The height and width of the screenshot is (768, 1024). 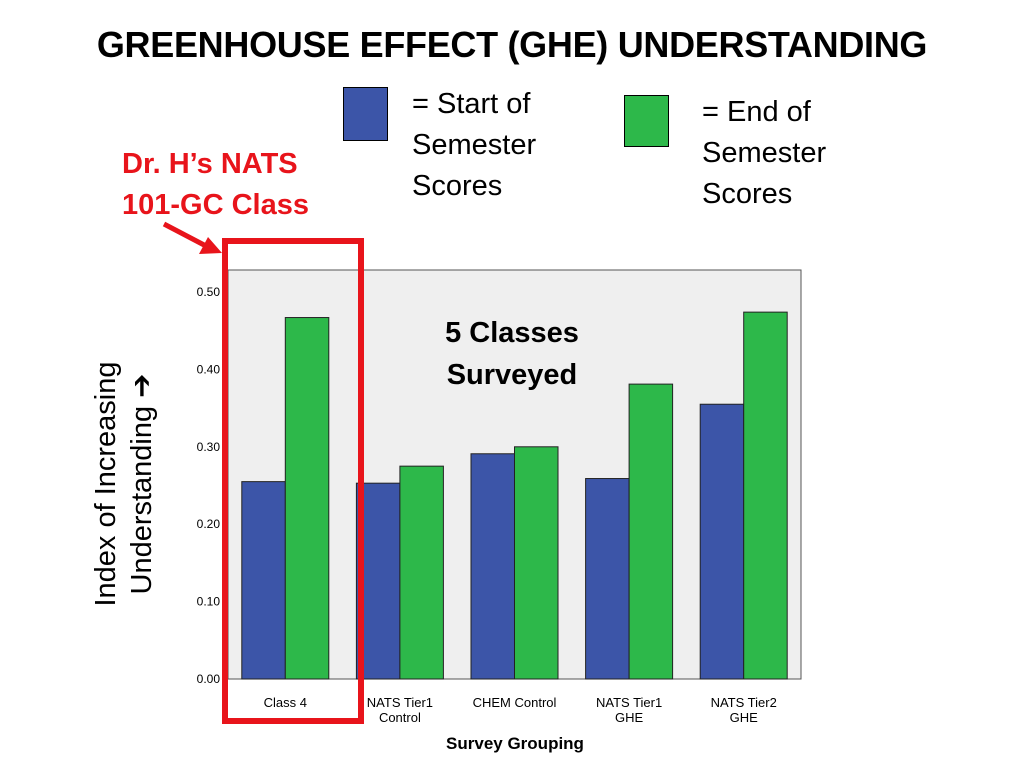 I want to click on chart-title: GREENHOUSE EFFECT (GHE) UNDERSTANDING, so click(x=512, y=44).